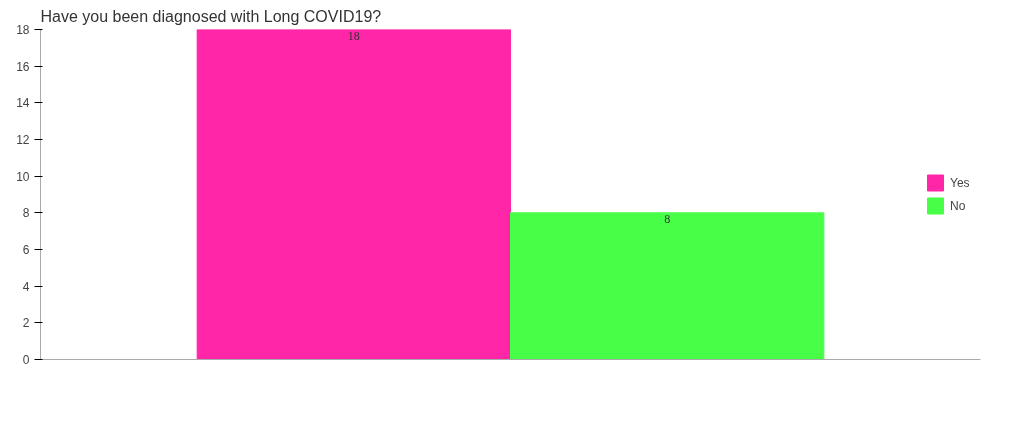 Image resolution: width=1024 pixels, height=423 pixels. Describe the element at coordinates (26, 323) in the screenshot. I see `y-tick-label: 2` at that location.